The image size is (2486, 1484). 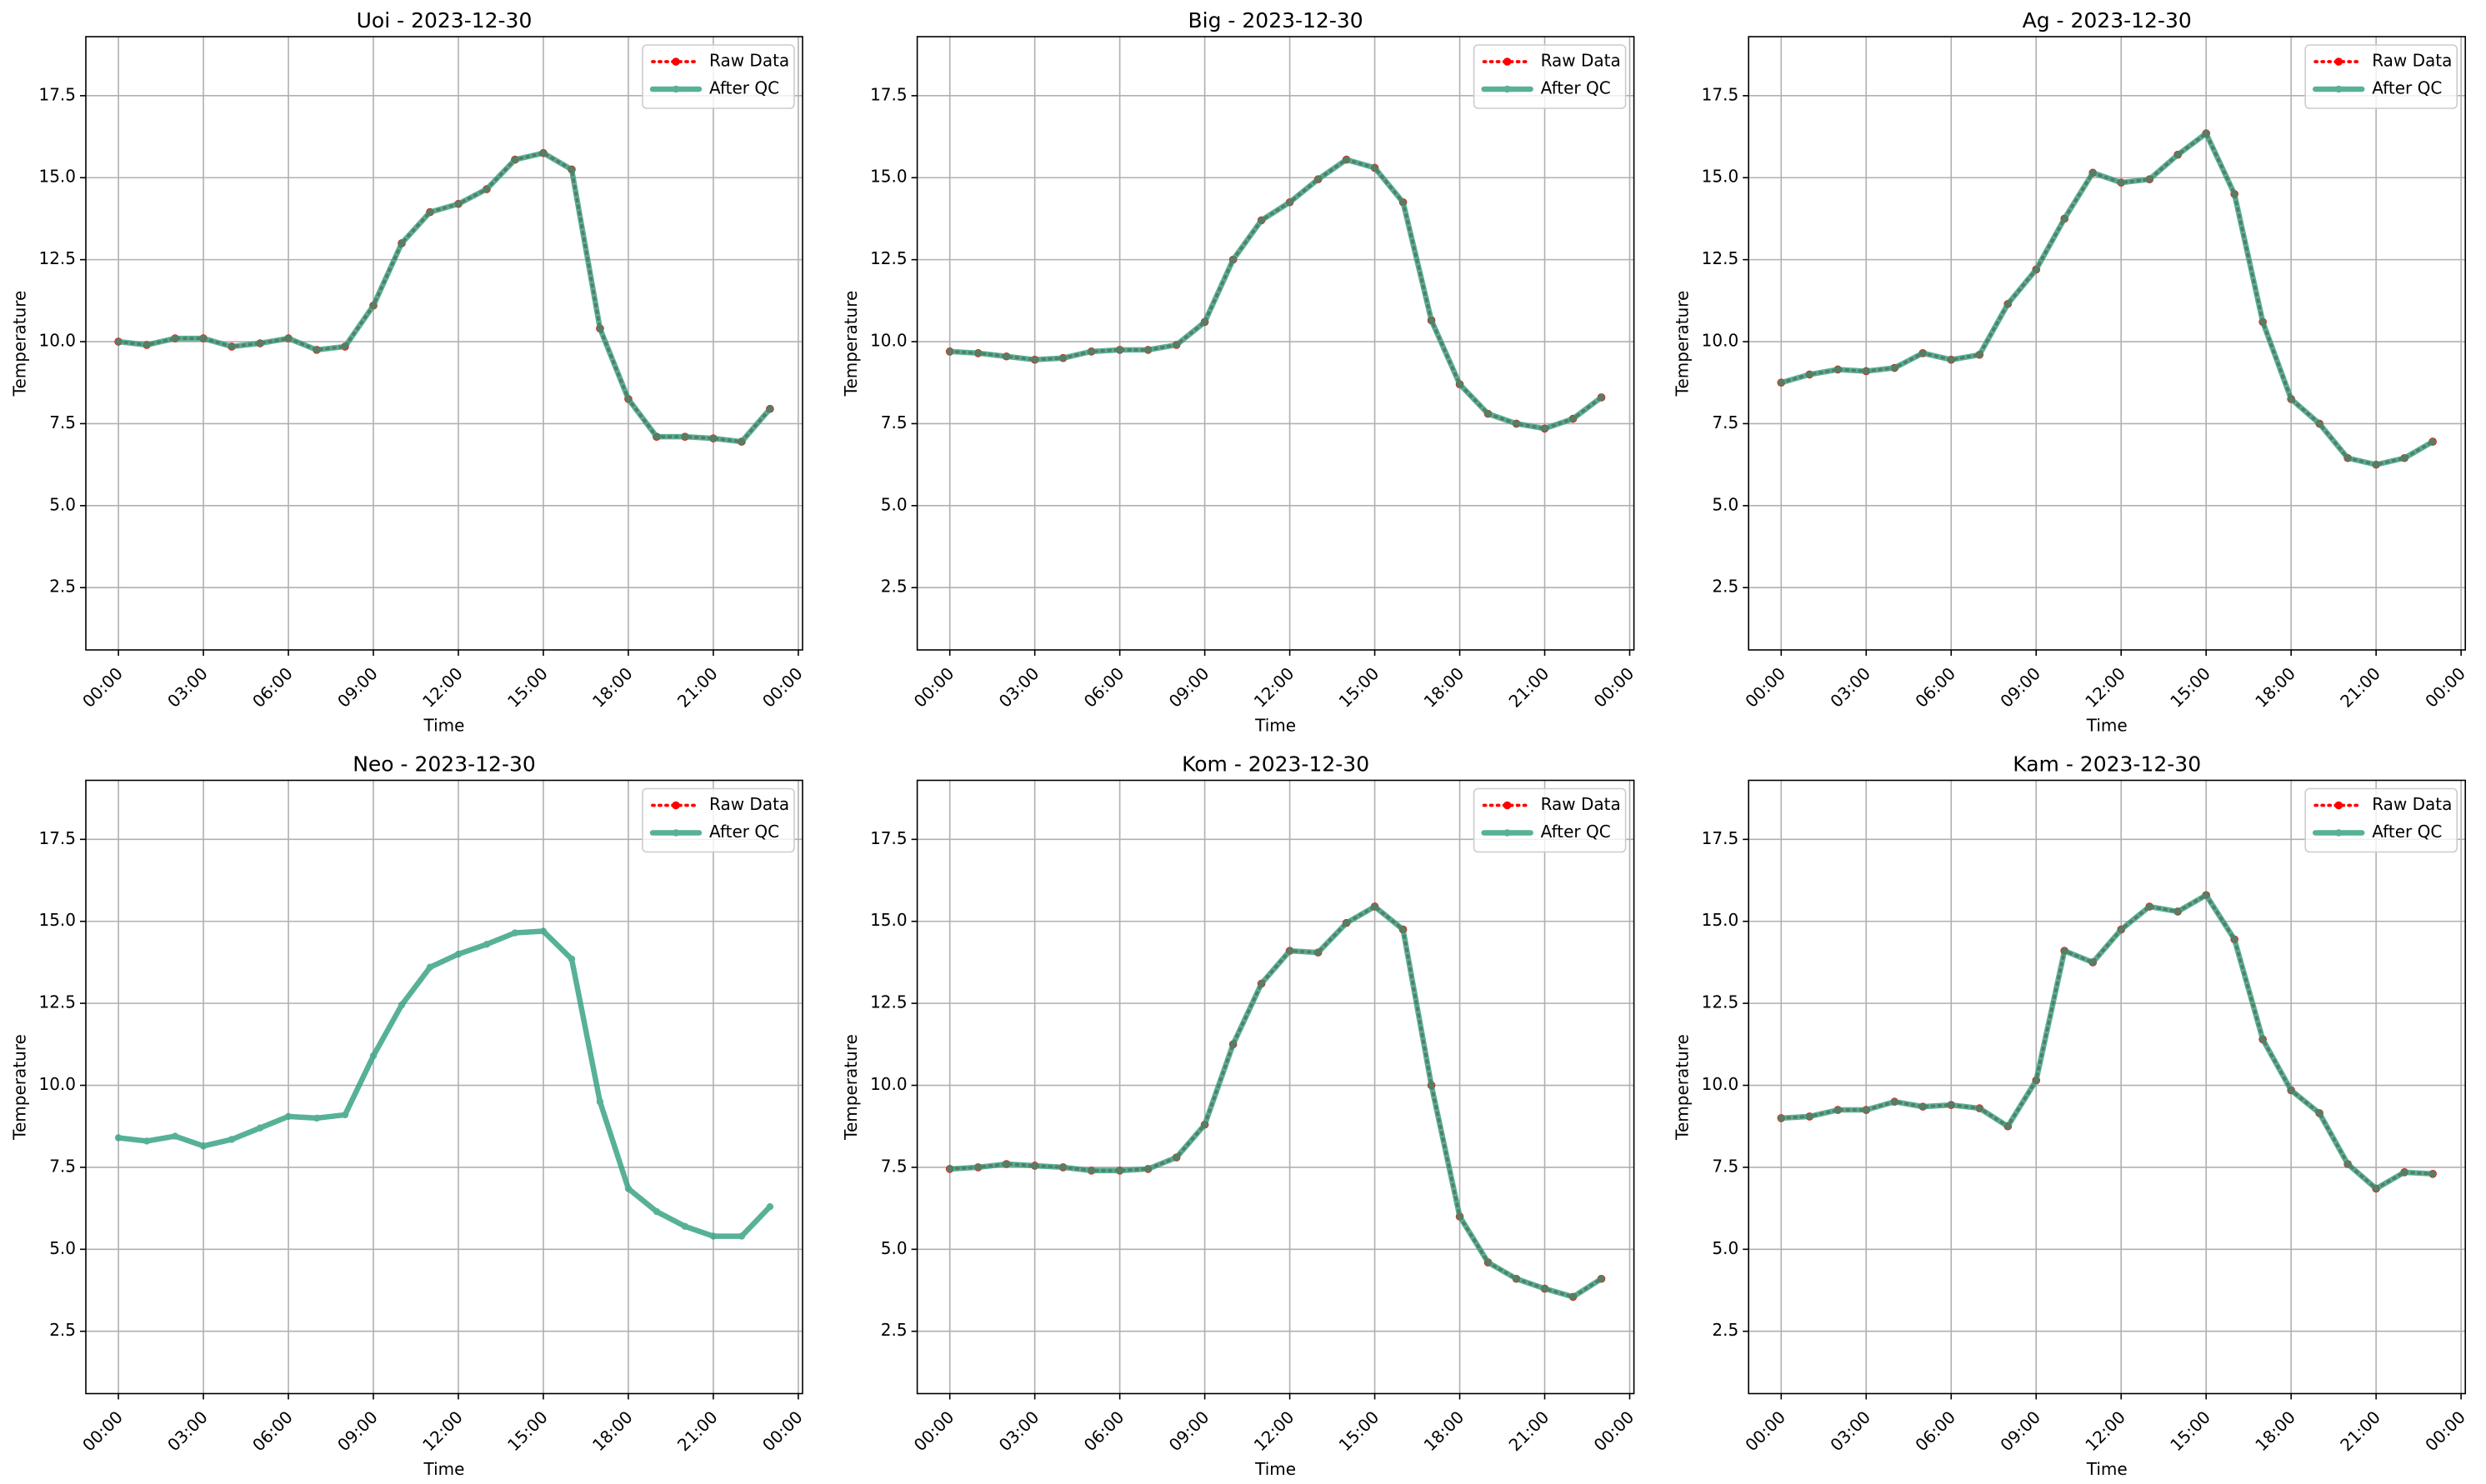 I want to click on x-tick-label: 18:00, so click(x=612, y=687).